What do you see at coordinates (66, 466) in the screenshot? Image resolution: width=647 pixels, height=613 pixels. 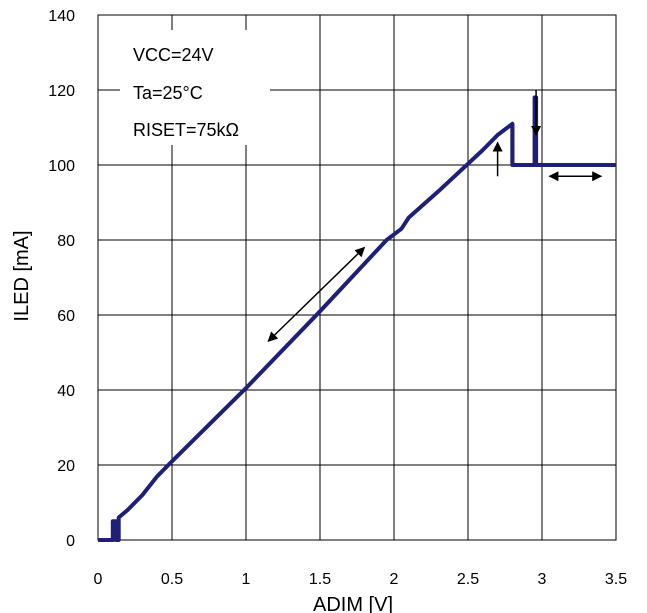 I see `y-tick-label-1: 20` at bounding box center [66, 466].